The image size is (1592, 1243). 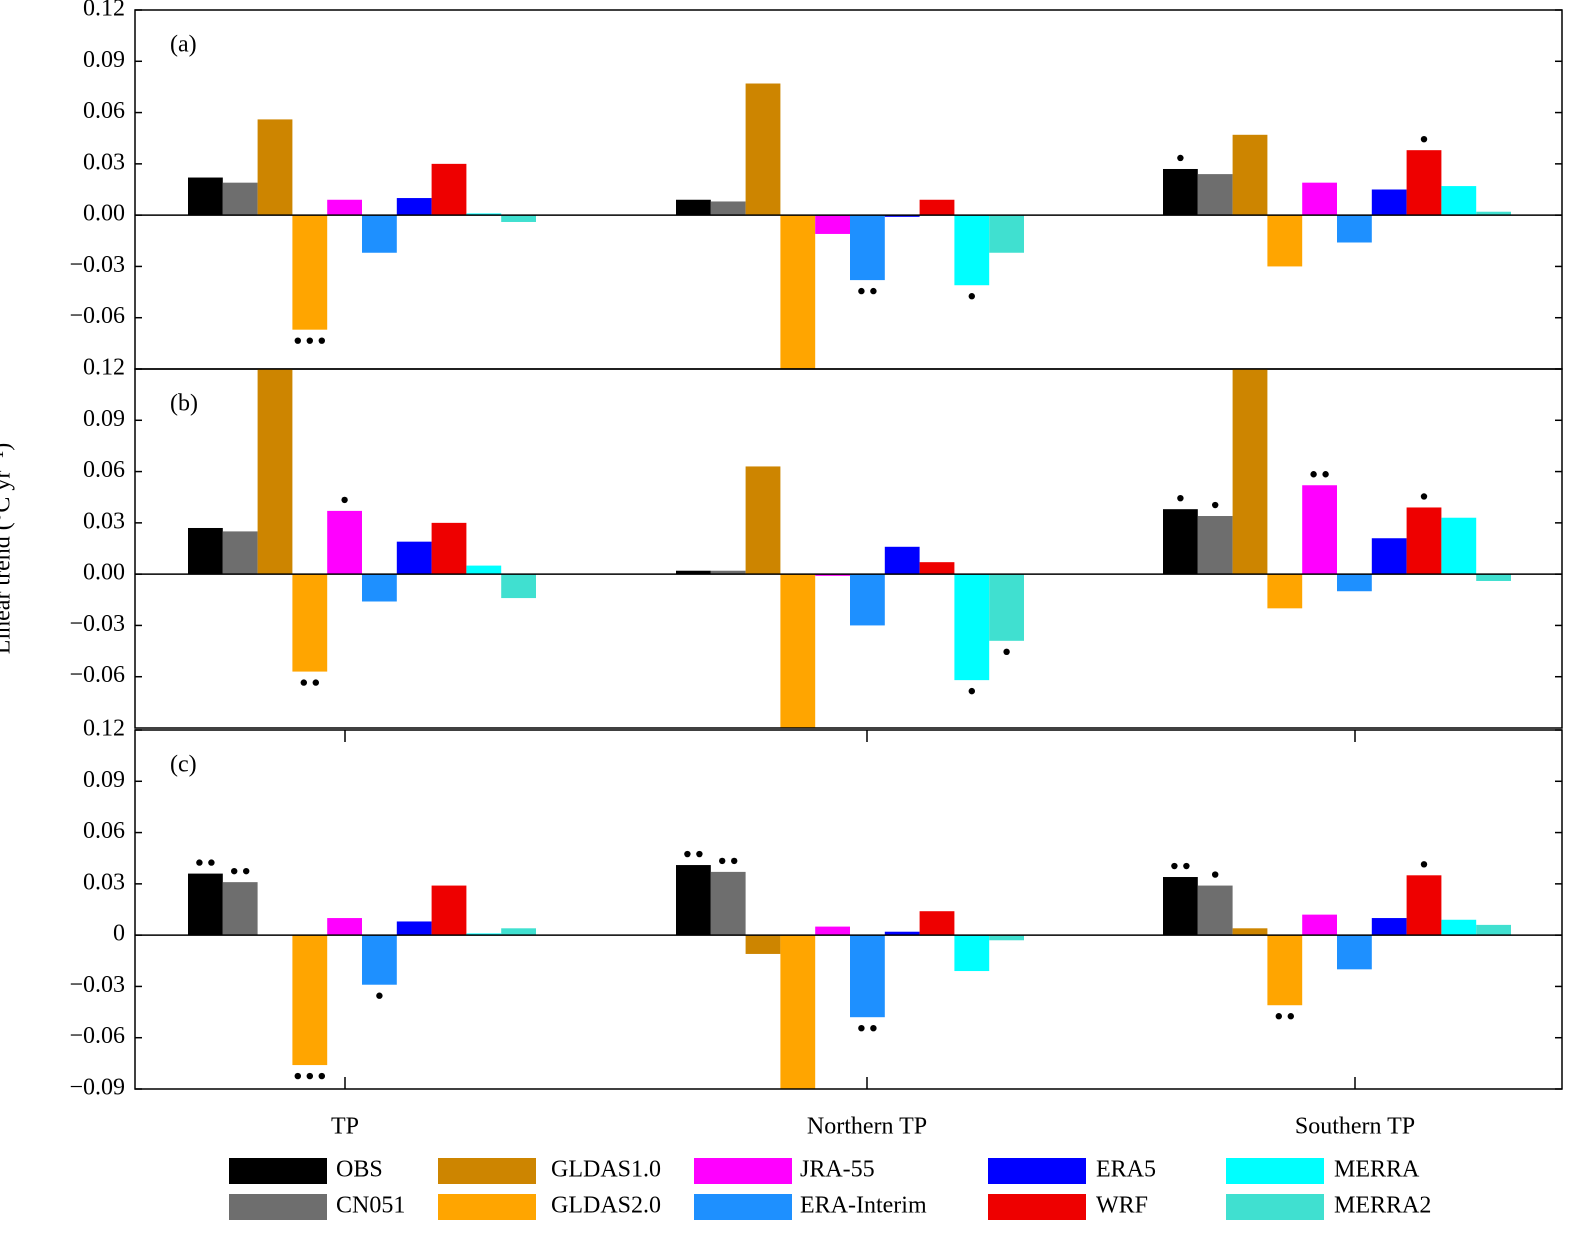 I want to click on legend-label: CN051, so click(x=370, y=1206).